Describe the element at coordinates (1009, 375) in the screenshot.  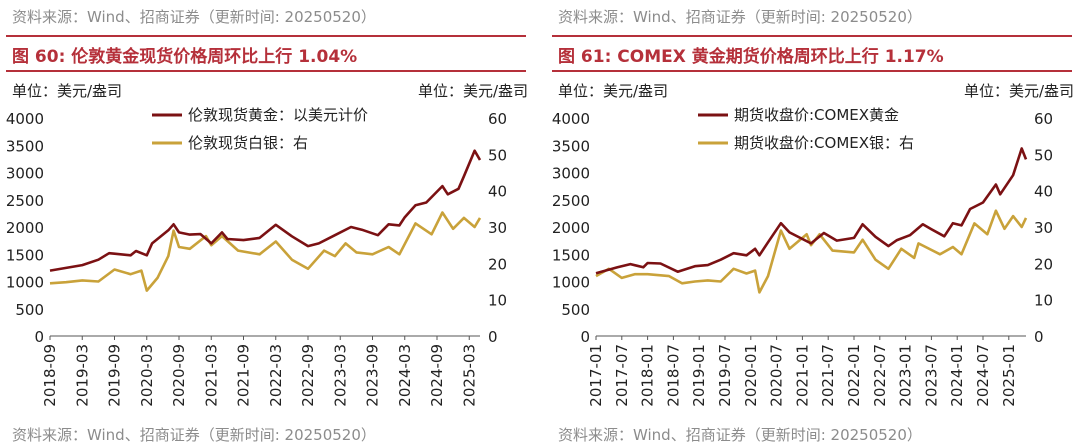
I see `x-tick-label: 2025-01` at that location.